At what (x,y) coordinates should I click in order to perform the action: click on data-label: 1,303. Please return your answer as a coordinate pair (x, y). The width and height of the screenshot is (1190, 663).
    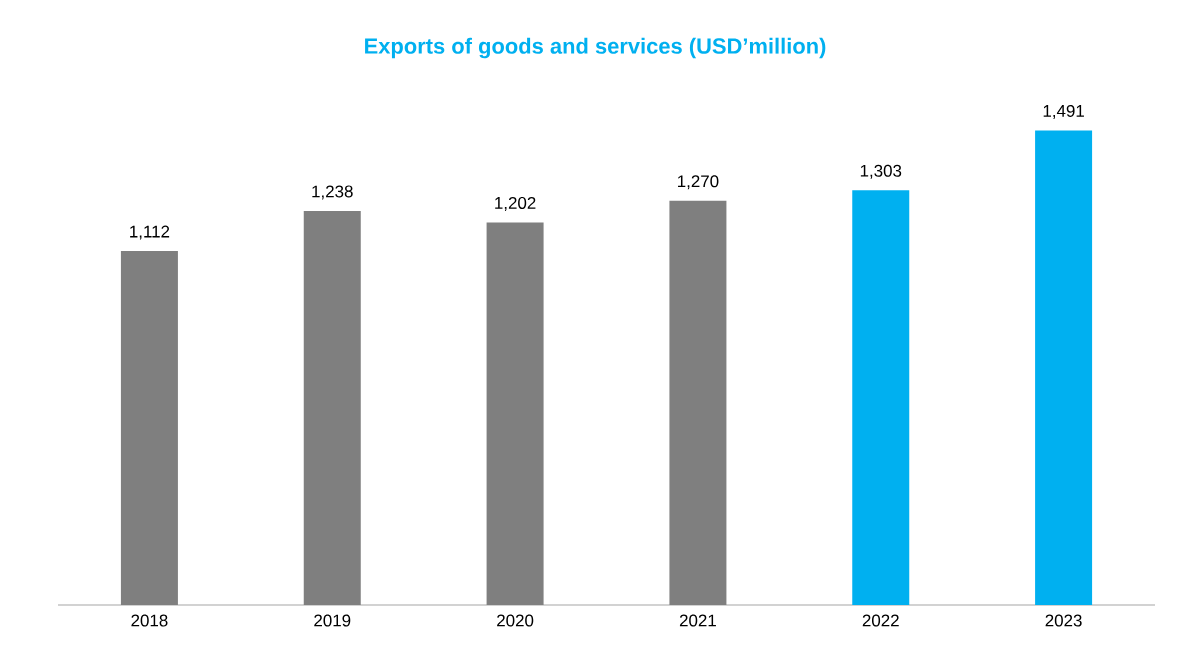
    Looking at the image, I should click on (881, 171).